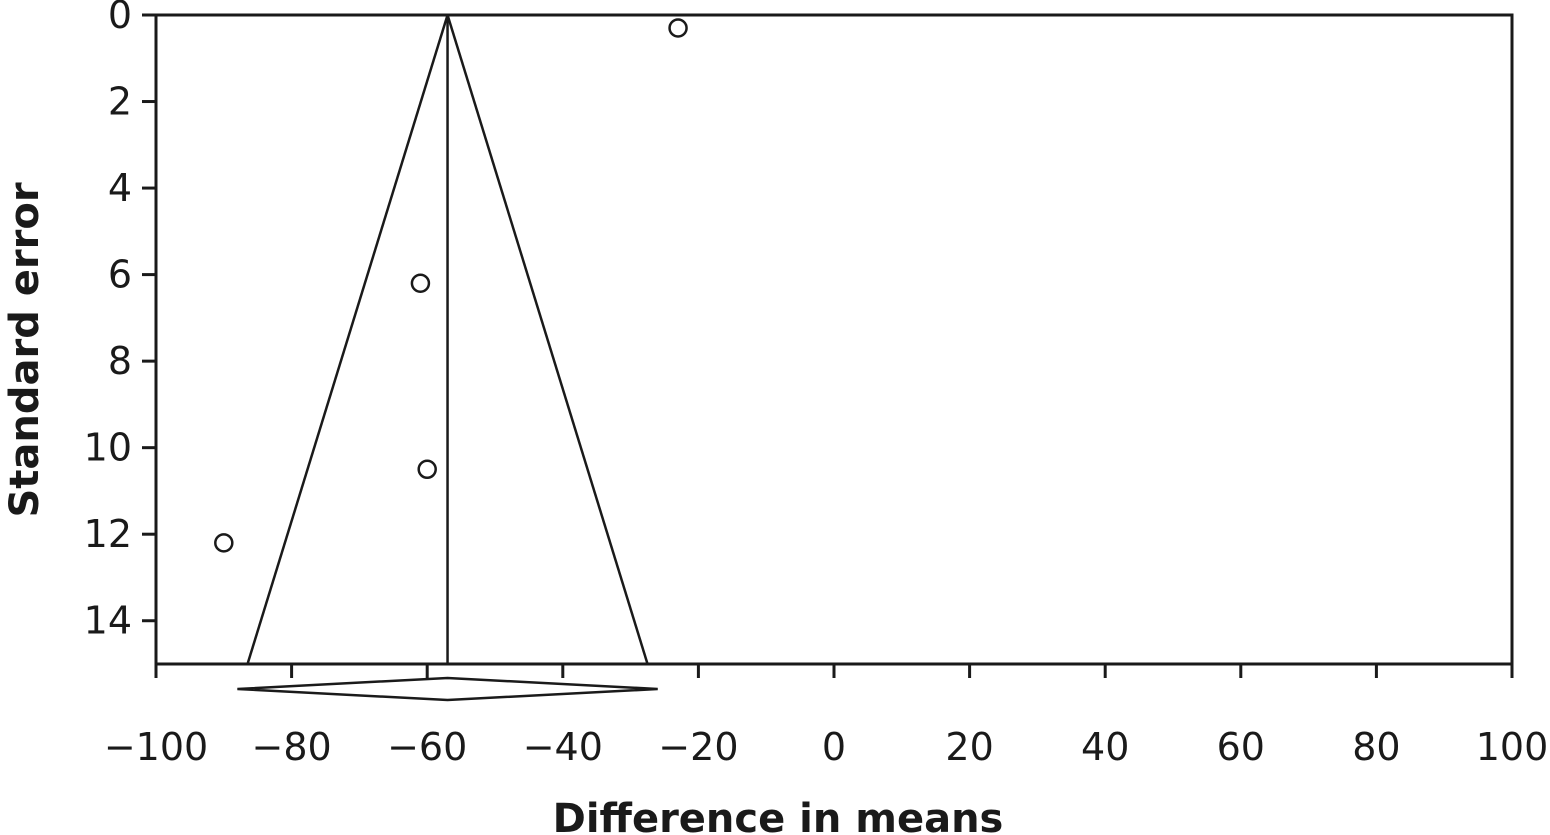 The height and width of the screenshot is (835, 1550). I want to click on x-tick-label-7: 40, so click(1105, 747).